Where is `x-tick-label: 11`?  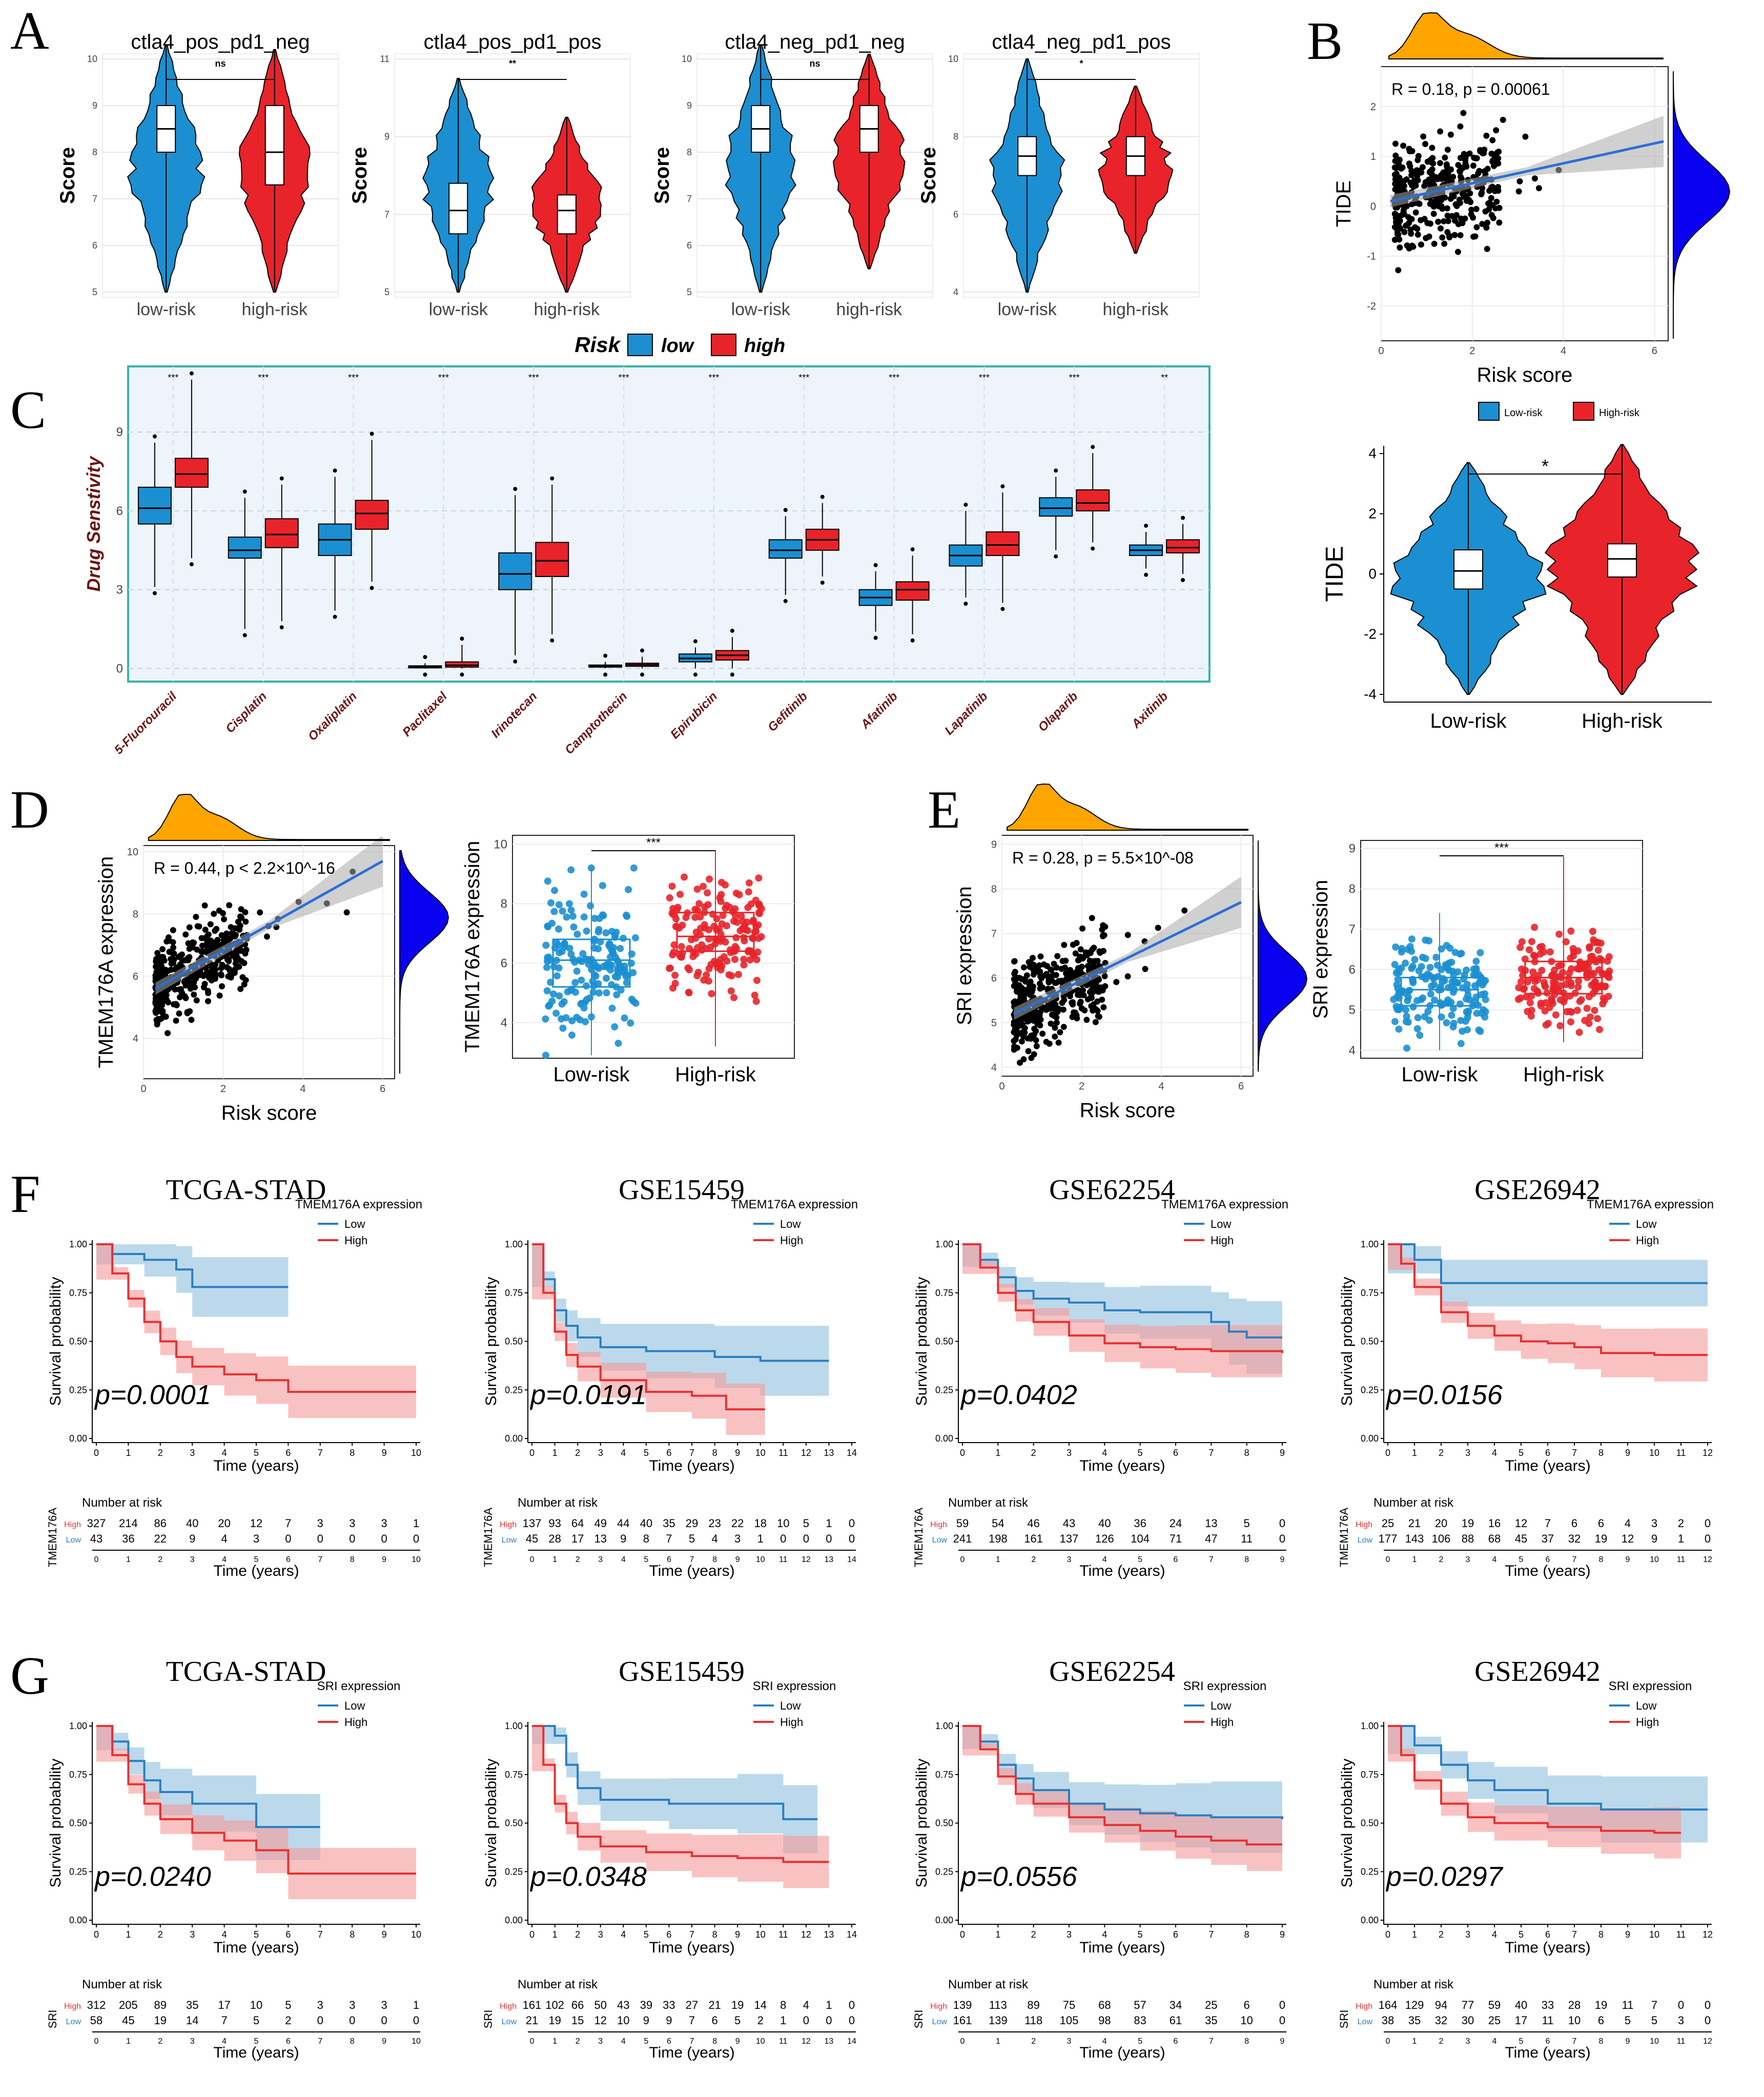
x-tick-label: 11 is located at coordinates (1681, 1453).